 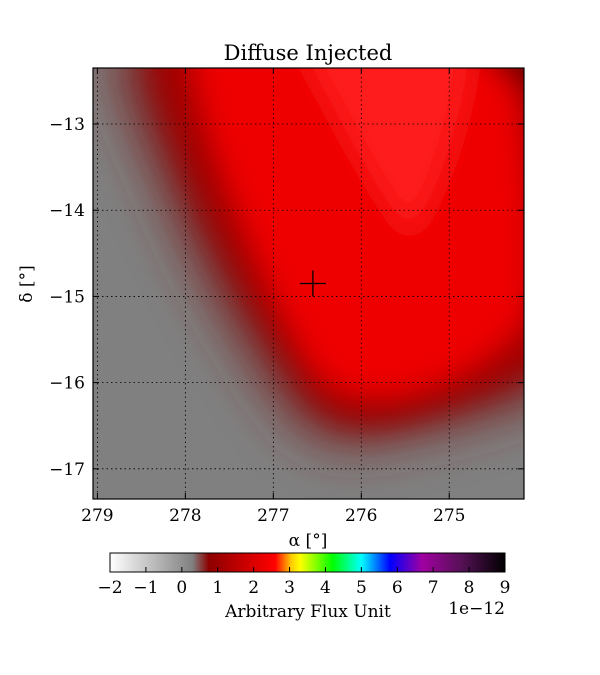 I want to click on y-tick-label: −14, so click(x=67, y=211).